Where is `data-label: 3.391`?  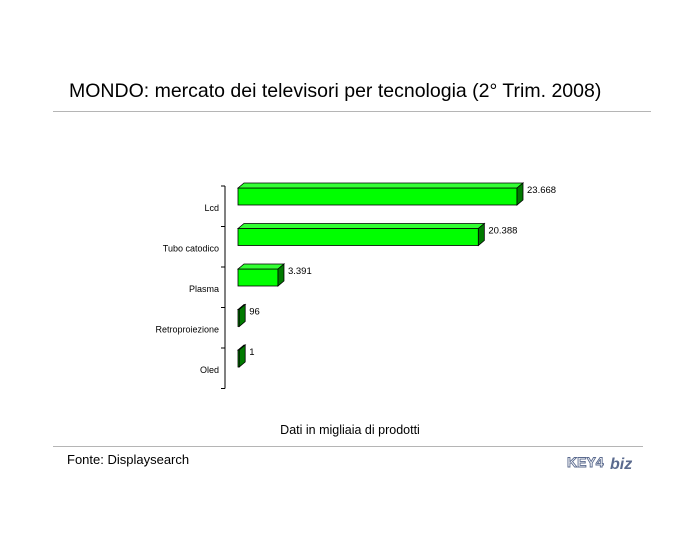
data-label: 3.391 is located at coordinates (300, 271).